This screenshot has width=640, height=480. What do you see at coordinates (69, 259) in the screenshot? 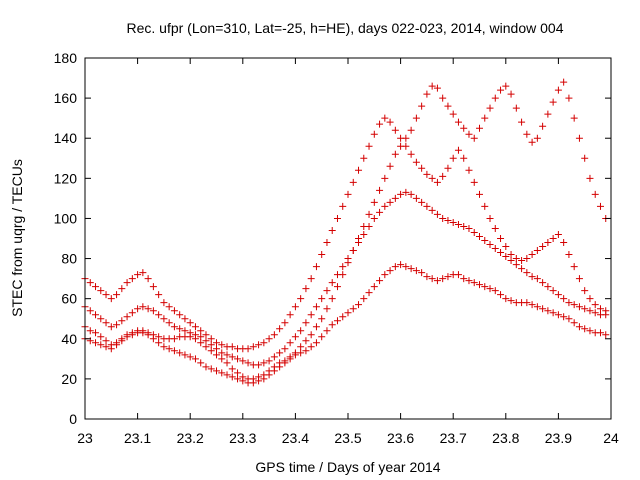
I see `y-tick-label: 80` at bounding box center [69, 259].